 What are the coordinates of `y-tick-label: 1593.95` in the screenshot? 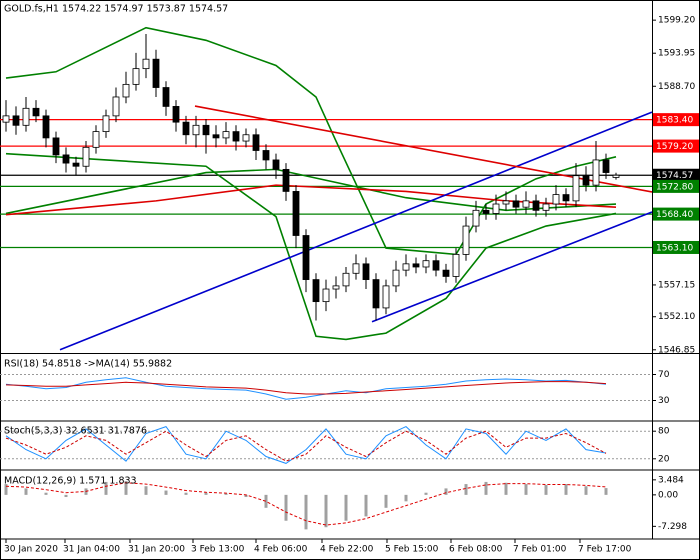 It's located at (676, 54).